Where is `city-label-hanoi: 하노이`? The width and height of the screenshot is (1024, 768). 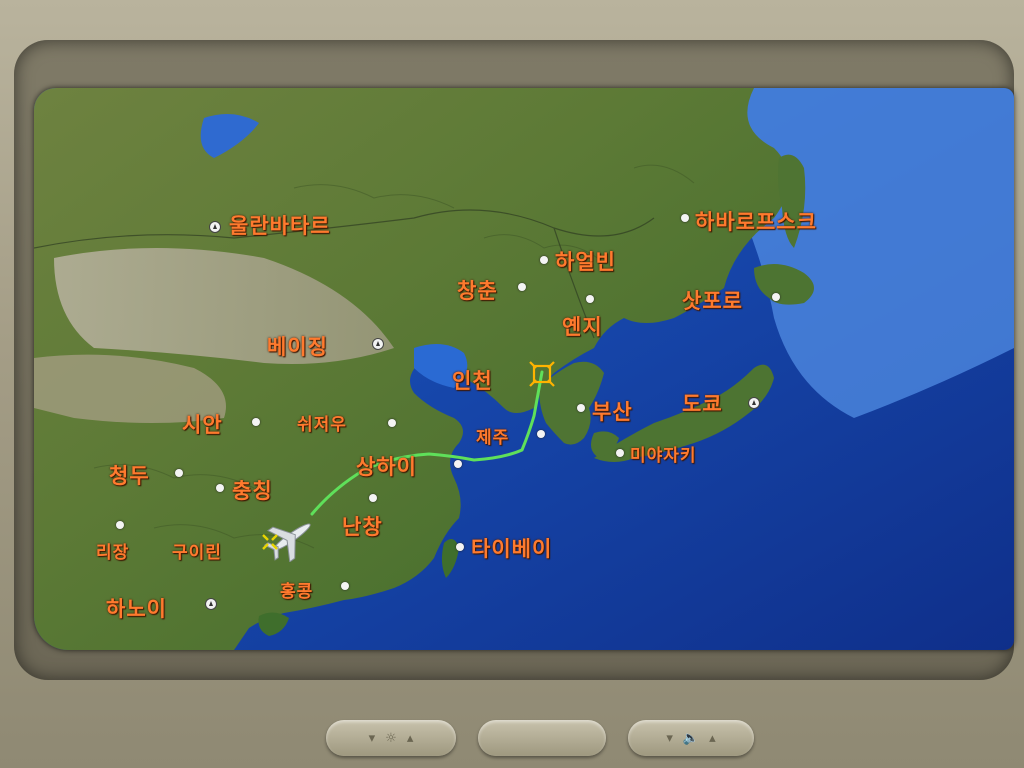
city-label-hanoi: 하노이 is located at coordinates (136, 609).